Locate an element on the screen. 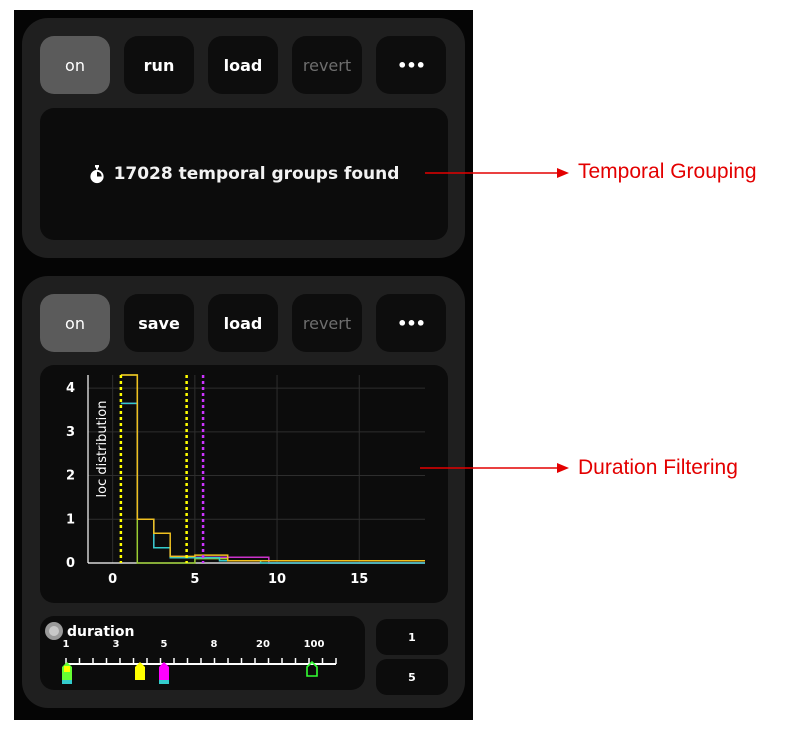 The height and width of the screenshot is (732, 793). slider-tick-label: 20 is located at coordinates (263, 644).